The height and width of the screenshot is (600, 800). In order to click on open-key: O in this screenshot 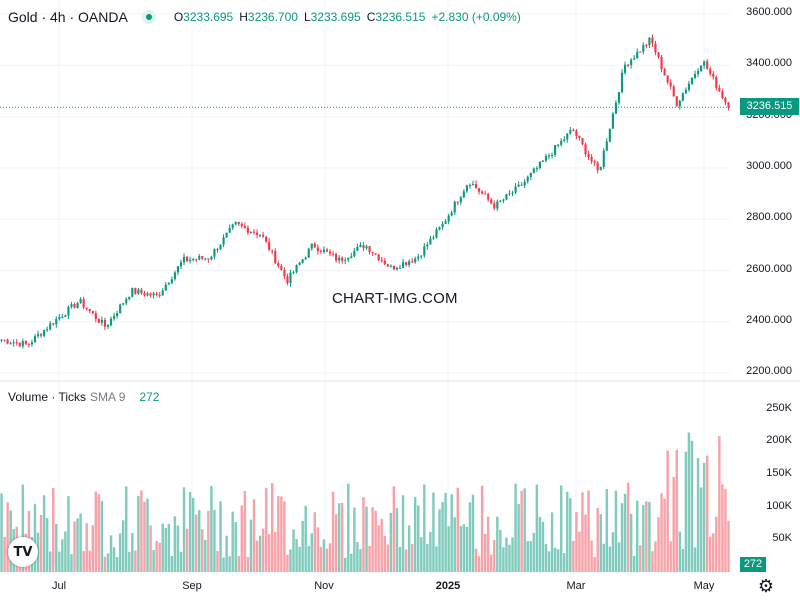, I will do `click(178, 17)`.